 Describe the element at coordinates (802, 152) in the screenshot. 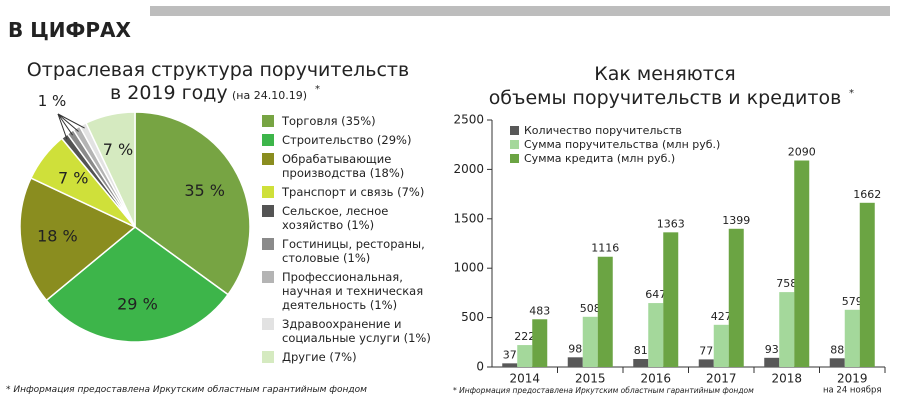

I see `bar-value-label: 2090` at that location.